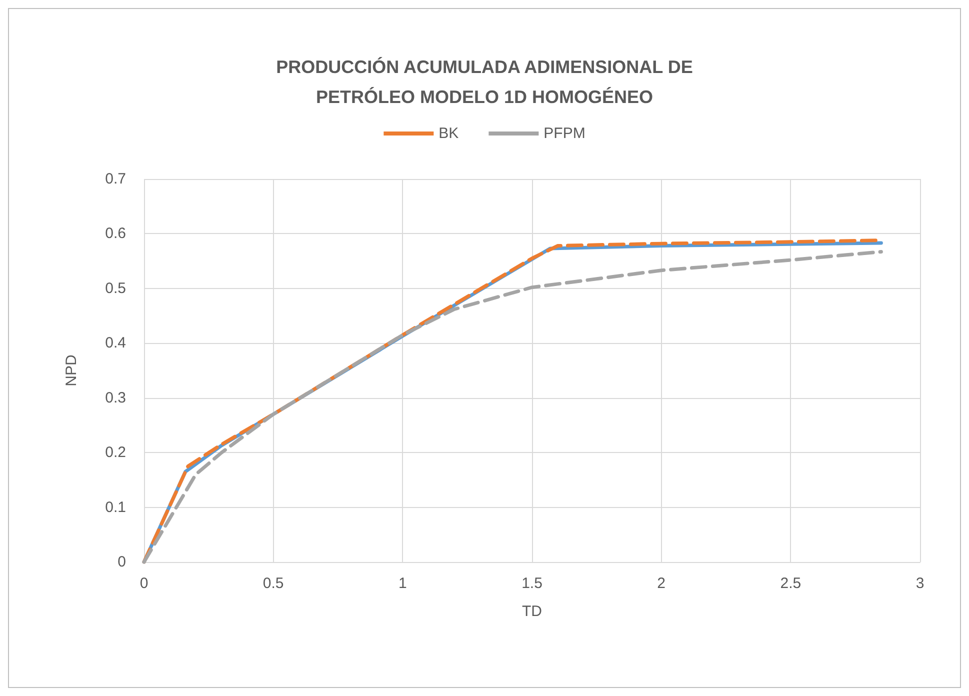  What do you see at coordinates (115, 453) in the screenshot?
I see `y-tick-label: 0.2` at bounding box center [115, 453].